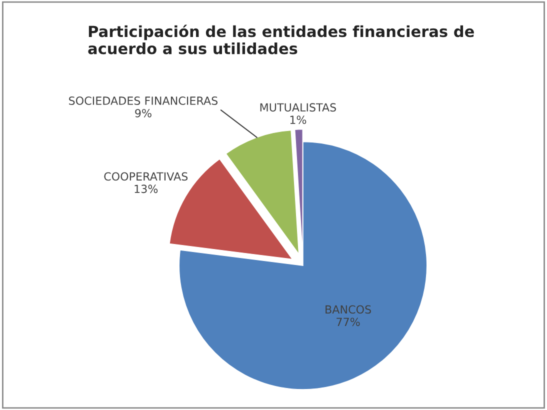 This screenshot has width=547, height=410. I want to click on data-label: 9%, so click(143, 113).